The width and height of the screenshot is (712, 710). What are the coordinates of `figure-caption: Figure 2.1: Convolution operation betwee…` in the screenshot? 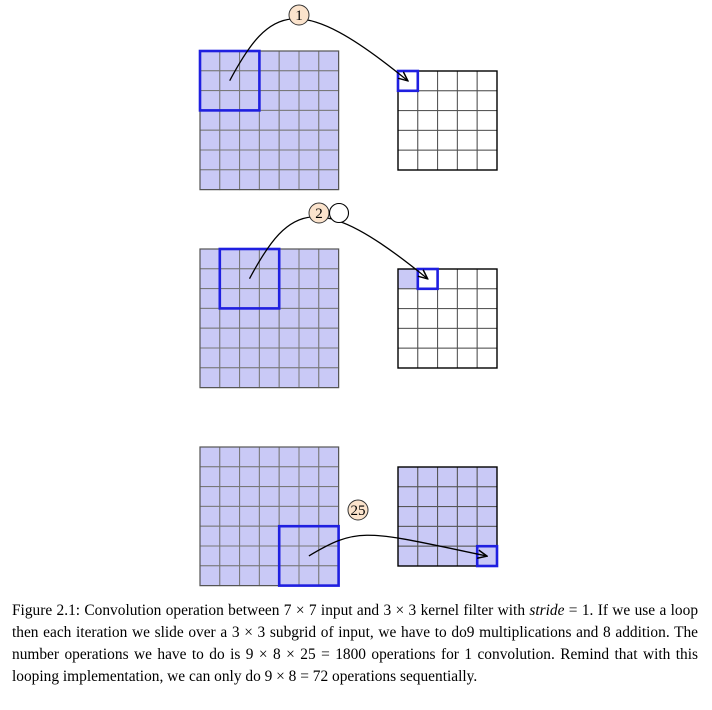 It's located at (355, 644).